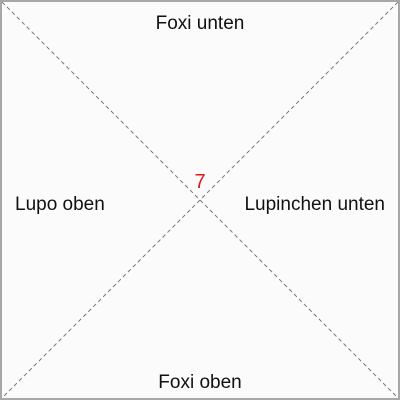  Describe the element at coordinates (200, 182) in the screenshot. I see `center-number: 7` at that location.